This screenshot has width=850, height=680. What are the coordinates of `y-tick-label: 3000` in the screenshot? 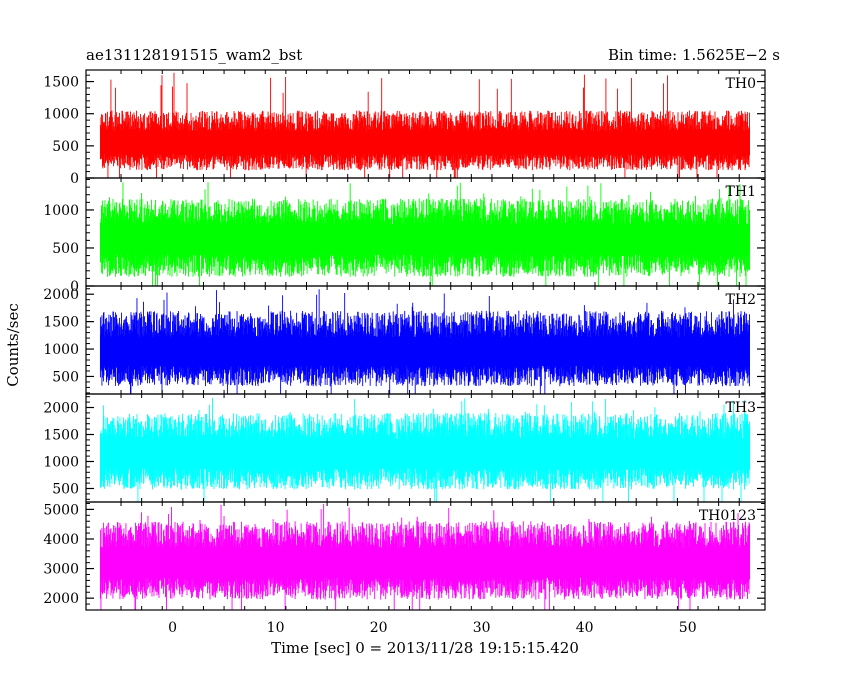 It's located at (61, 570).